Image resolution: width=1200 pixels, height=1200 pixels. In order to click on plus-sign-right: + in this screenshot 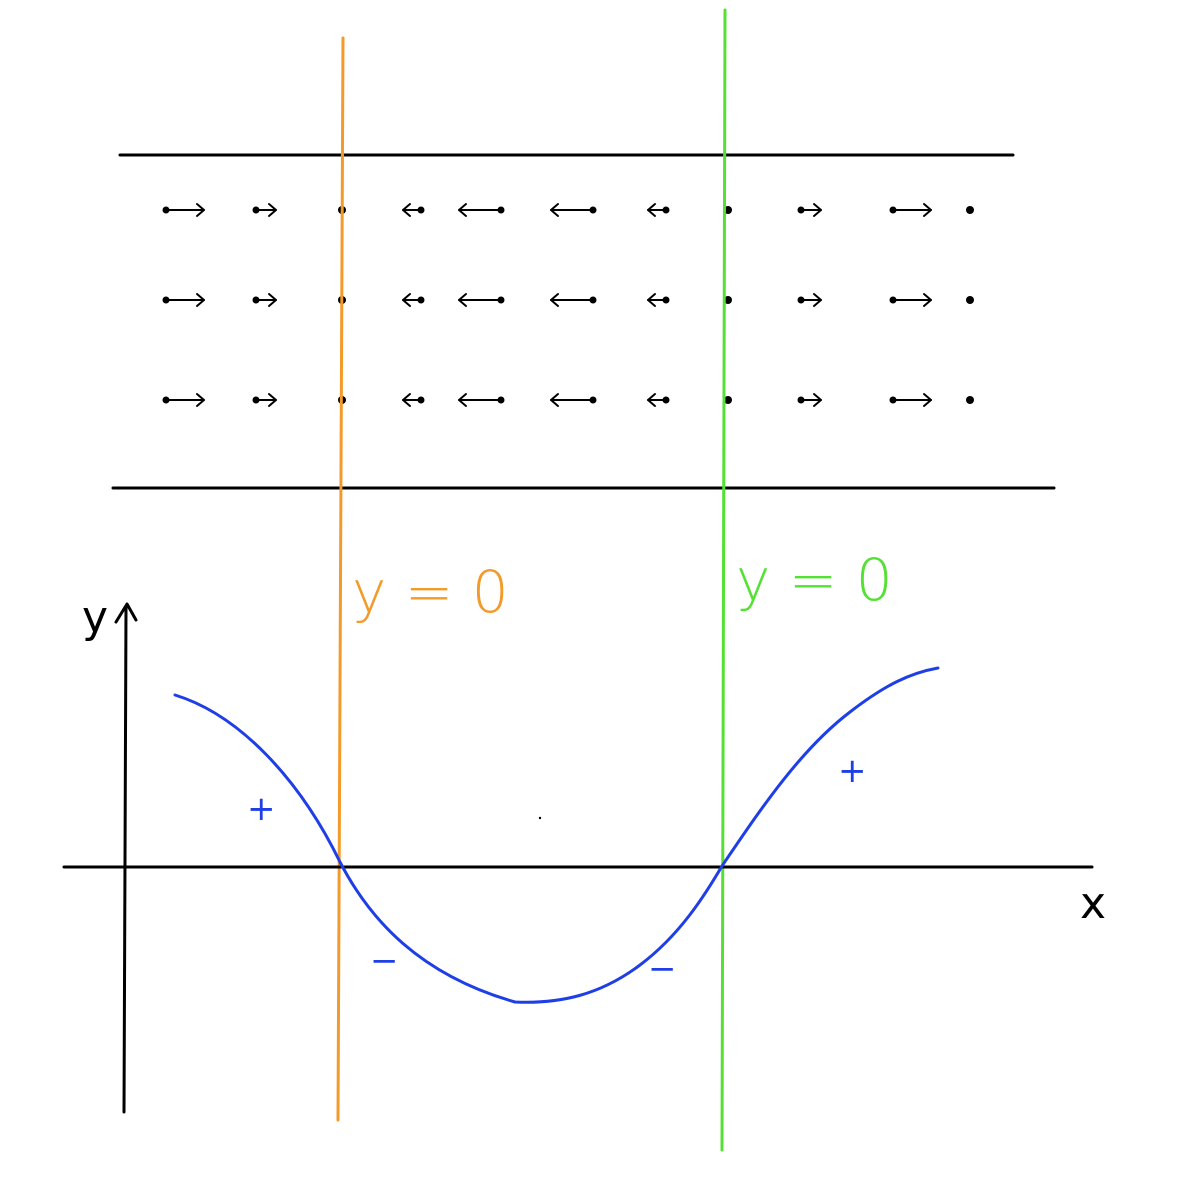, I will do `click(852, 771)`.